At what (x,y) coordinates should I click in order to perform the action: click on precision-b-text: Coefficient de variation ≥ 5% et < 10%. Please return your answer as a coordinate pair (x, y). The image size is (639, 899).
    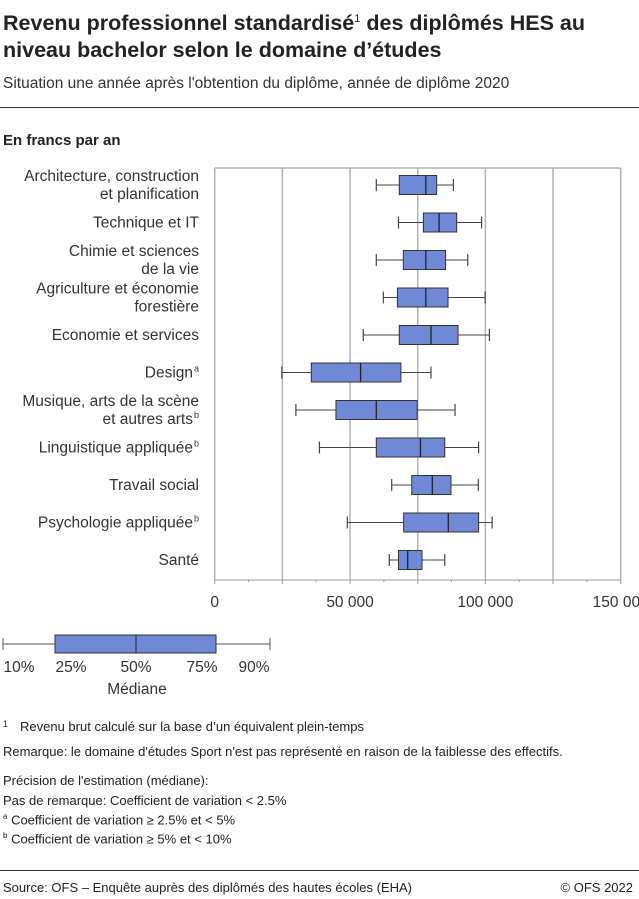
    Looking at the image, I should click on (119, 839).